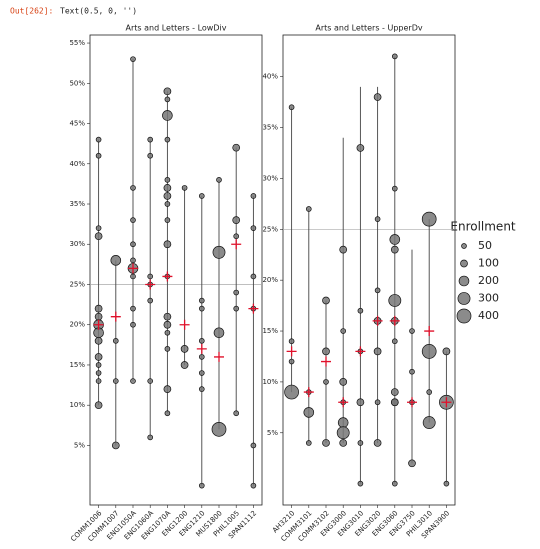 Image resolution: width=540 pixels, height=549 pixels. I want to click on legend-label: 50, so click(485, 245).